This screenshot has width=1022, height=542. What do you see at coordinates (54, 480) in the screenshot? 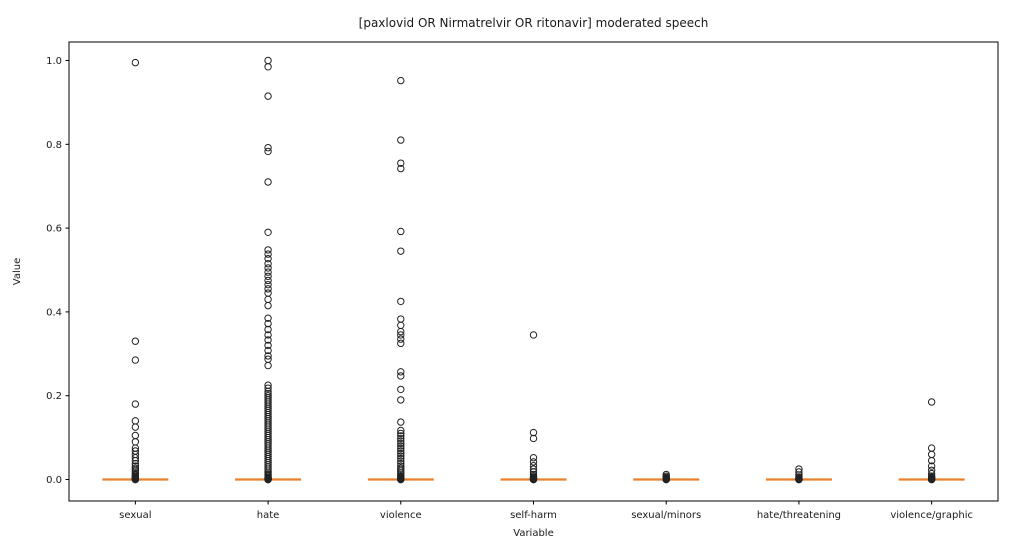
I see `y-tick-label: 0.0` at bounding box center [54, 480].